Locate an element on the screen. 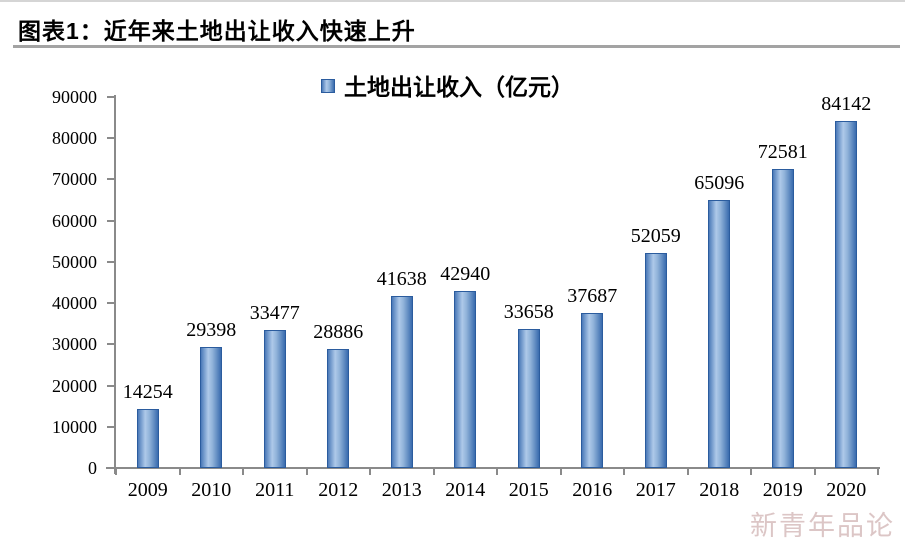 This screenshot has width=905, height=550. y-axis-line is located at coordinates (115, 284).